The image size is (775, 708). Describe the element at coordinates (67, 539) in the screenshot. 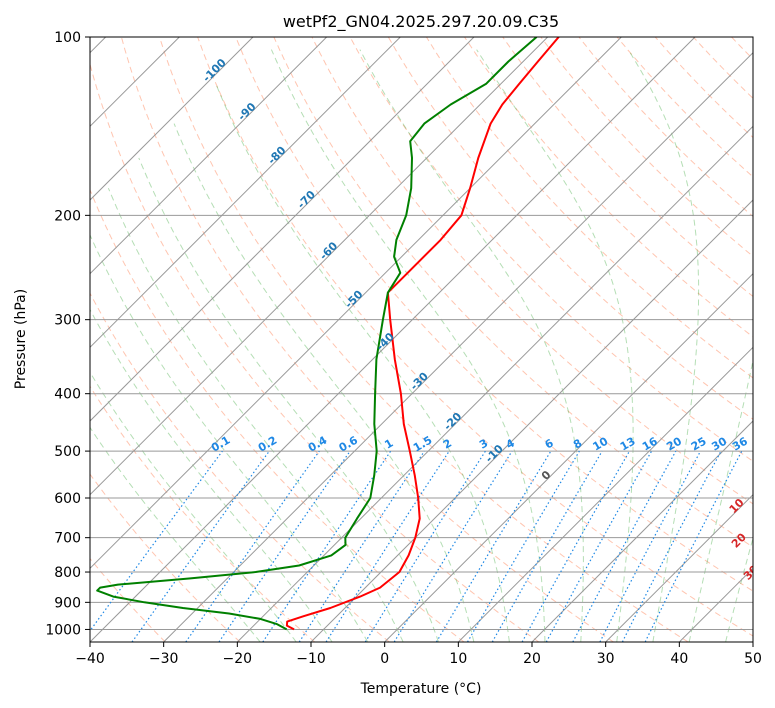

I see `y-tick-label: 700` at that location.